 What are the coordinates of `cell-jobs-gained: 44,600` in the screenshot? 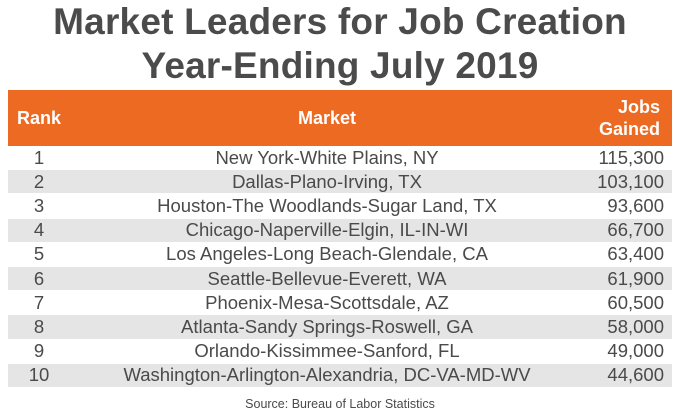 It's located at (635, 375).